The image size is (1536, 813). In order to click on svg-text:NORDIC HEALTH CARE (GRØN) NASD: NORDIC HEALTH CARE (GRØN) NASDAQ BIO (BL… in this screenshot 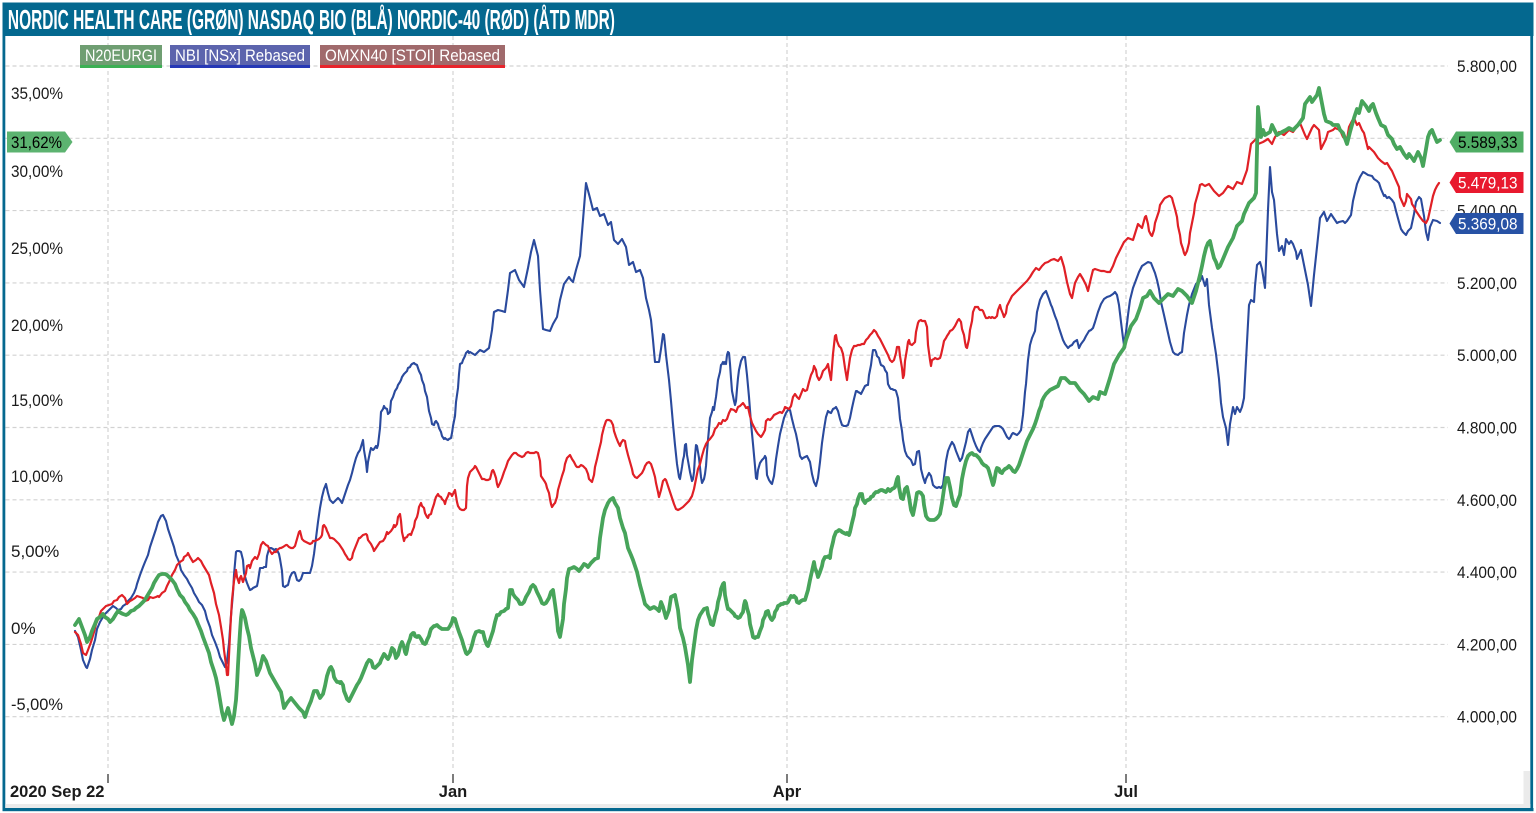, I will do `click(311, 20)`.